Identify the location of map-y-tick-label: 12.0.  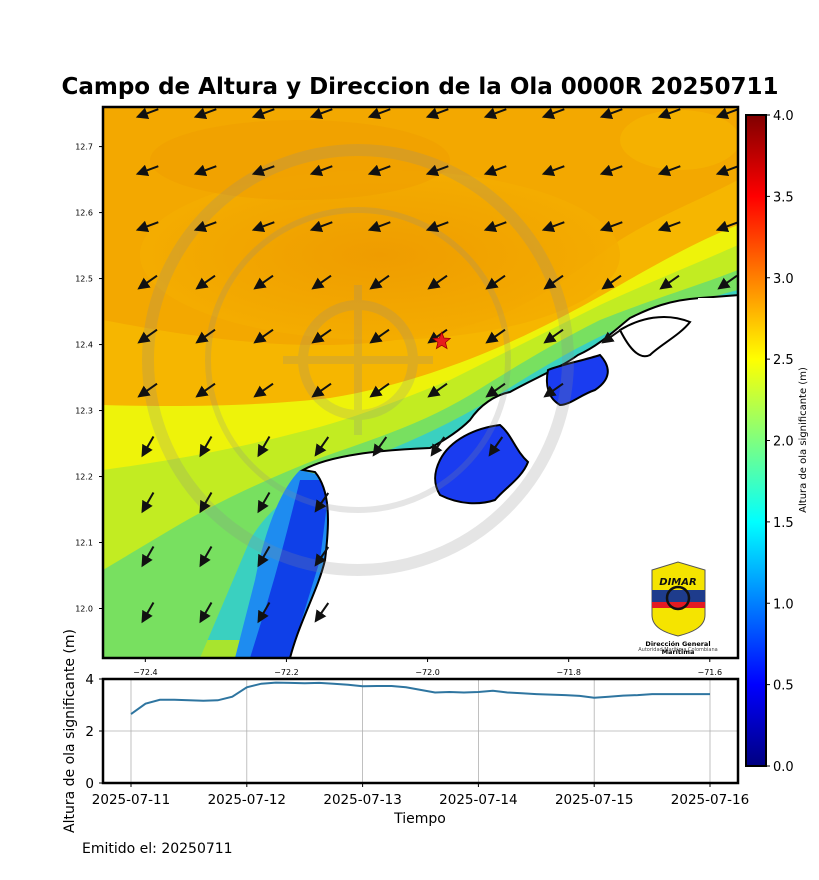
(84, 609).